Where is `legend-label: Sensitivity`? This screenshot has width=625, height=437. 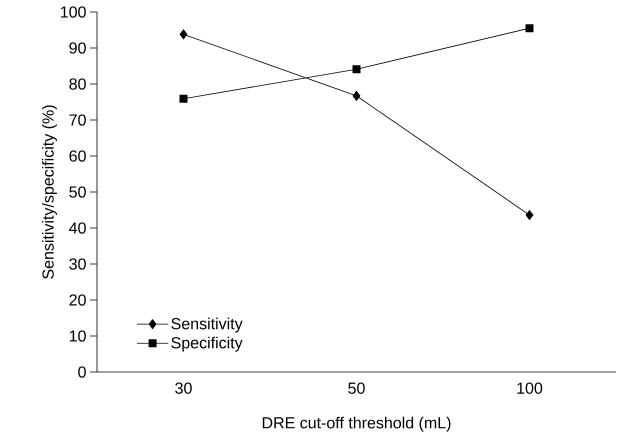
legend-label: Sensitivity is located at coordinates (207, 325).